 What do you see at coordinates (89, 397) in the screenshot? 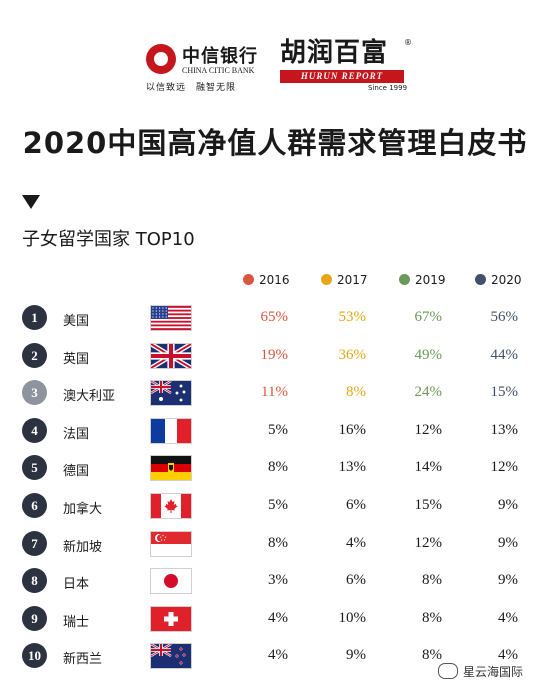
I see `country-name: 澳大利亚` at bounding box center [89, 397].